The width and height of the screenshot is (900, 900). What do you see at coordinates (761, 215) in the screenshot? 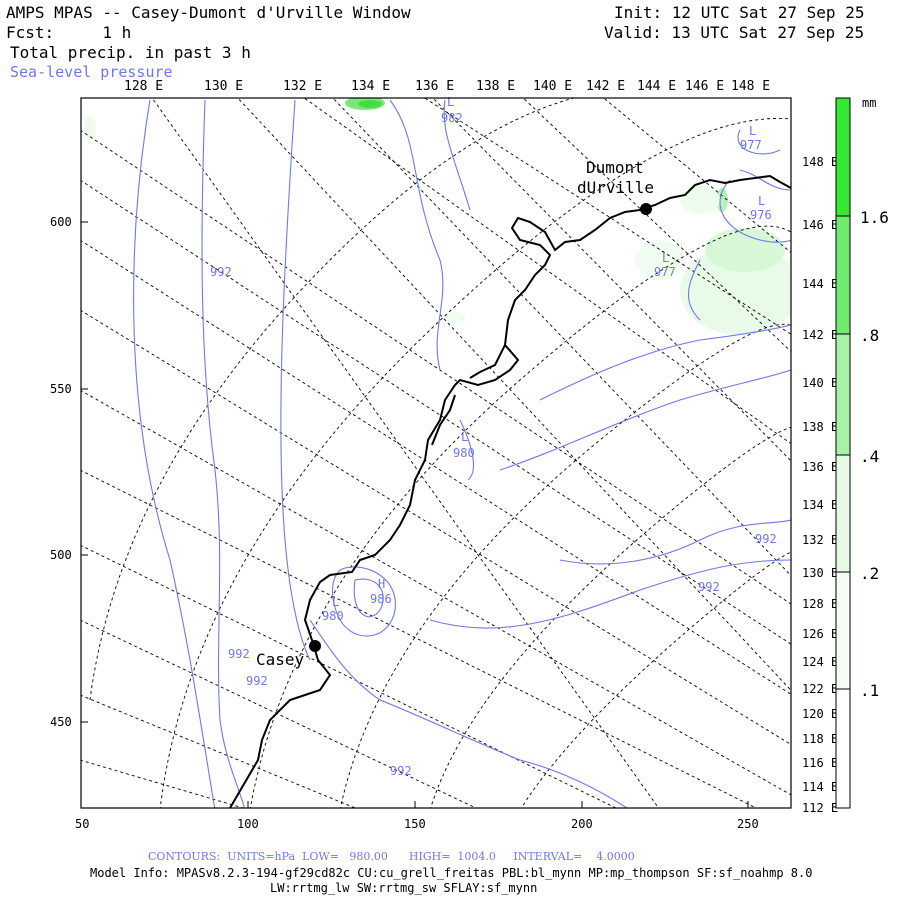
I see `contour-label: 976` at bounding box center [761, 215].